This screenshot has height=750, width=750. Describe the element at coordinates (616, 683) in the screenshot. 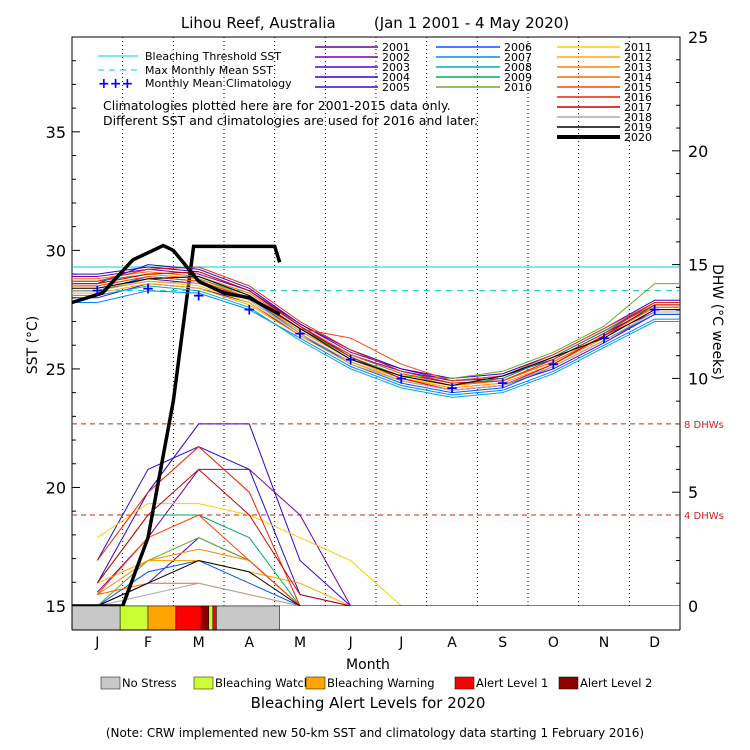

I see `alert-legend-label: Alert Level 2` at that location.